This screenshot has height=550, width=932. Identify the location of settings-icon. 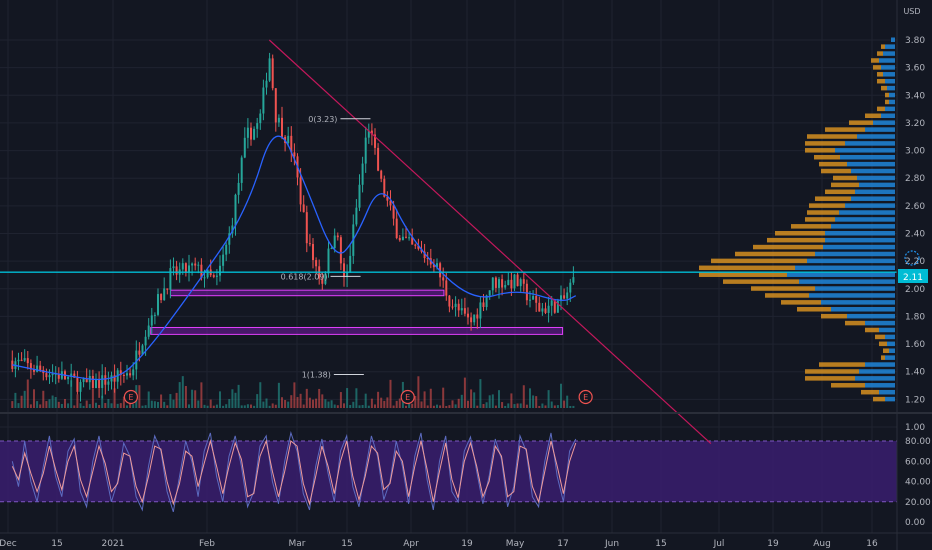
(912, 258).